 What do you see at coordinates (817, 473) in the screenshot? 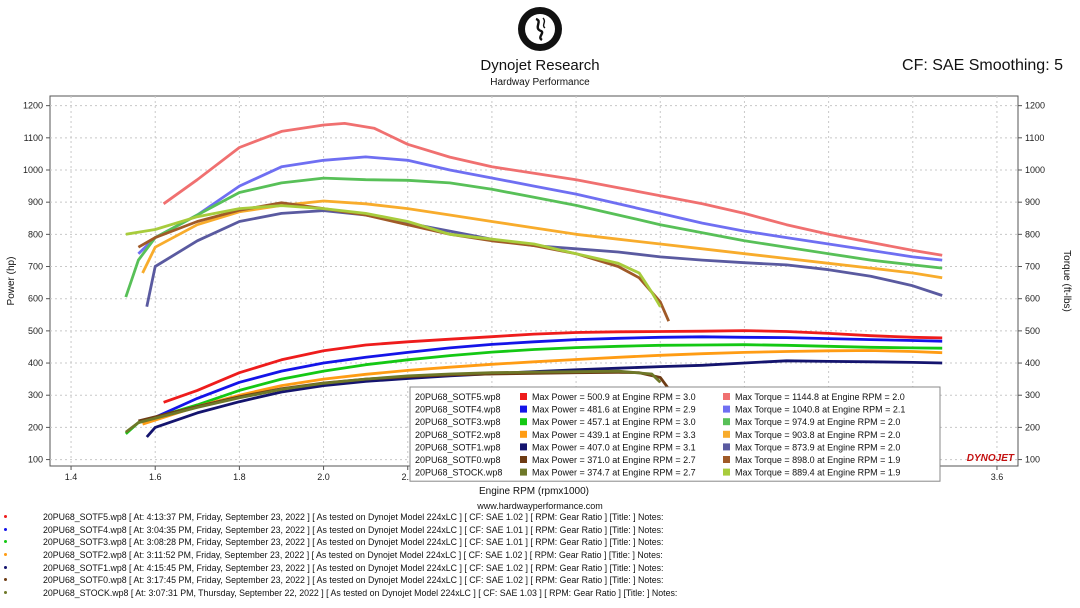
I see `legend-torque-label: Max Torque = 889.4 at Engine RPM = 1.9` at bounding box center [817, 473].